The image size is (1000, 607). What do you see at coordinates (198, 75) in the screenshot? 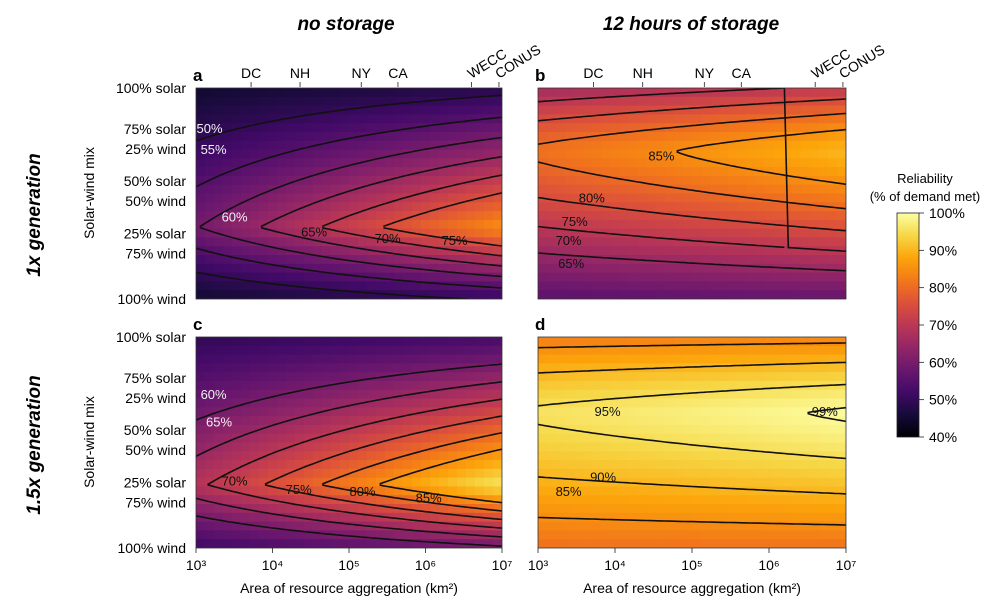
I see `panel-letter: a` at bounding box center [198, 75].